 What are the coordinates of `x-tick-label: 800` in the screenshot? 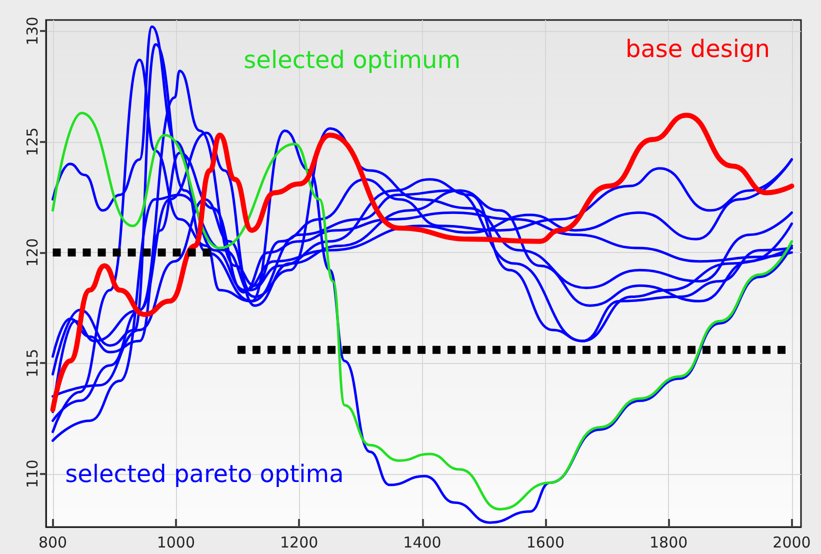 It's located at (53, 543).